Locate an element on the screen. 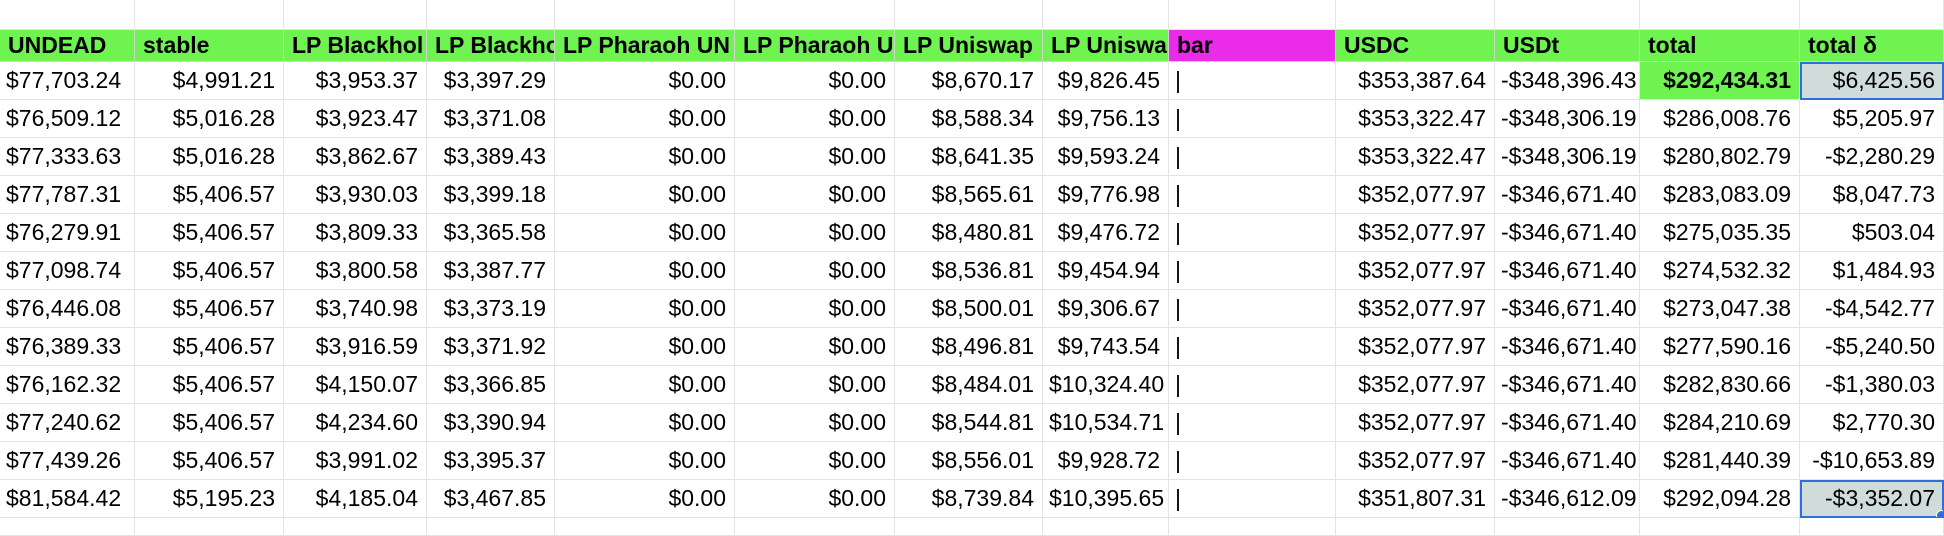 Image resolution: width=1944 pixels, height=536 pixels. data-cell: -$2,280.29 is located at coordinates (1872, 157).